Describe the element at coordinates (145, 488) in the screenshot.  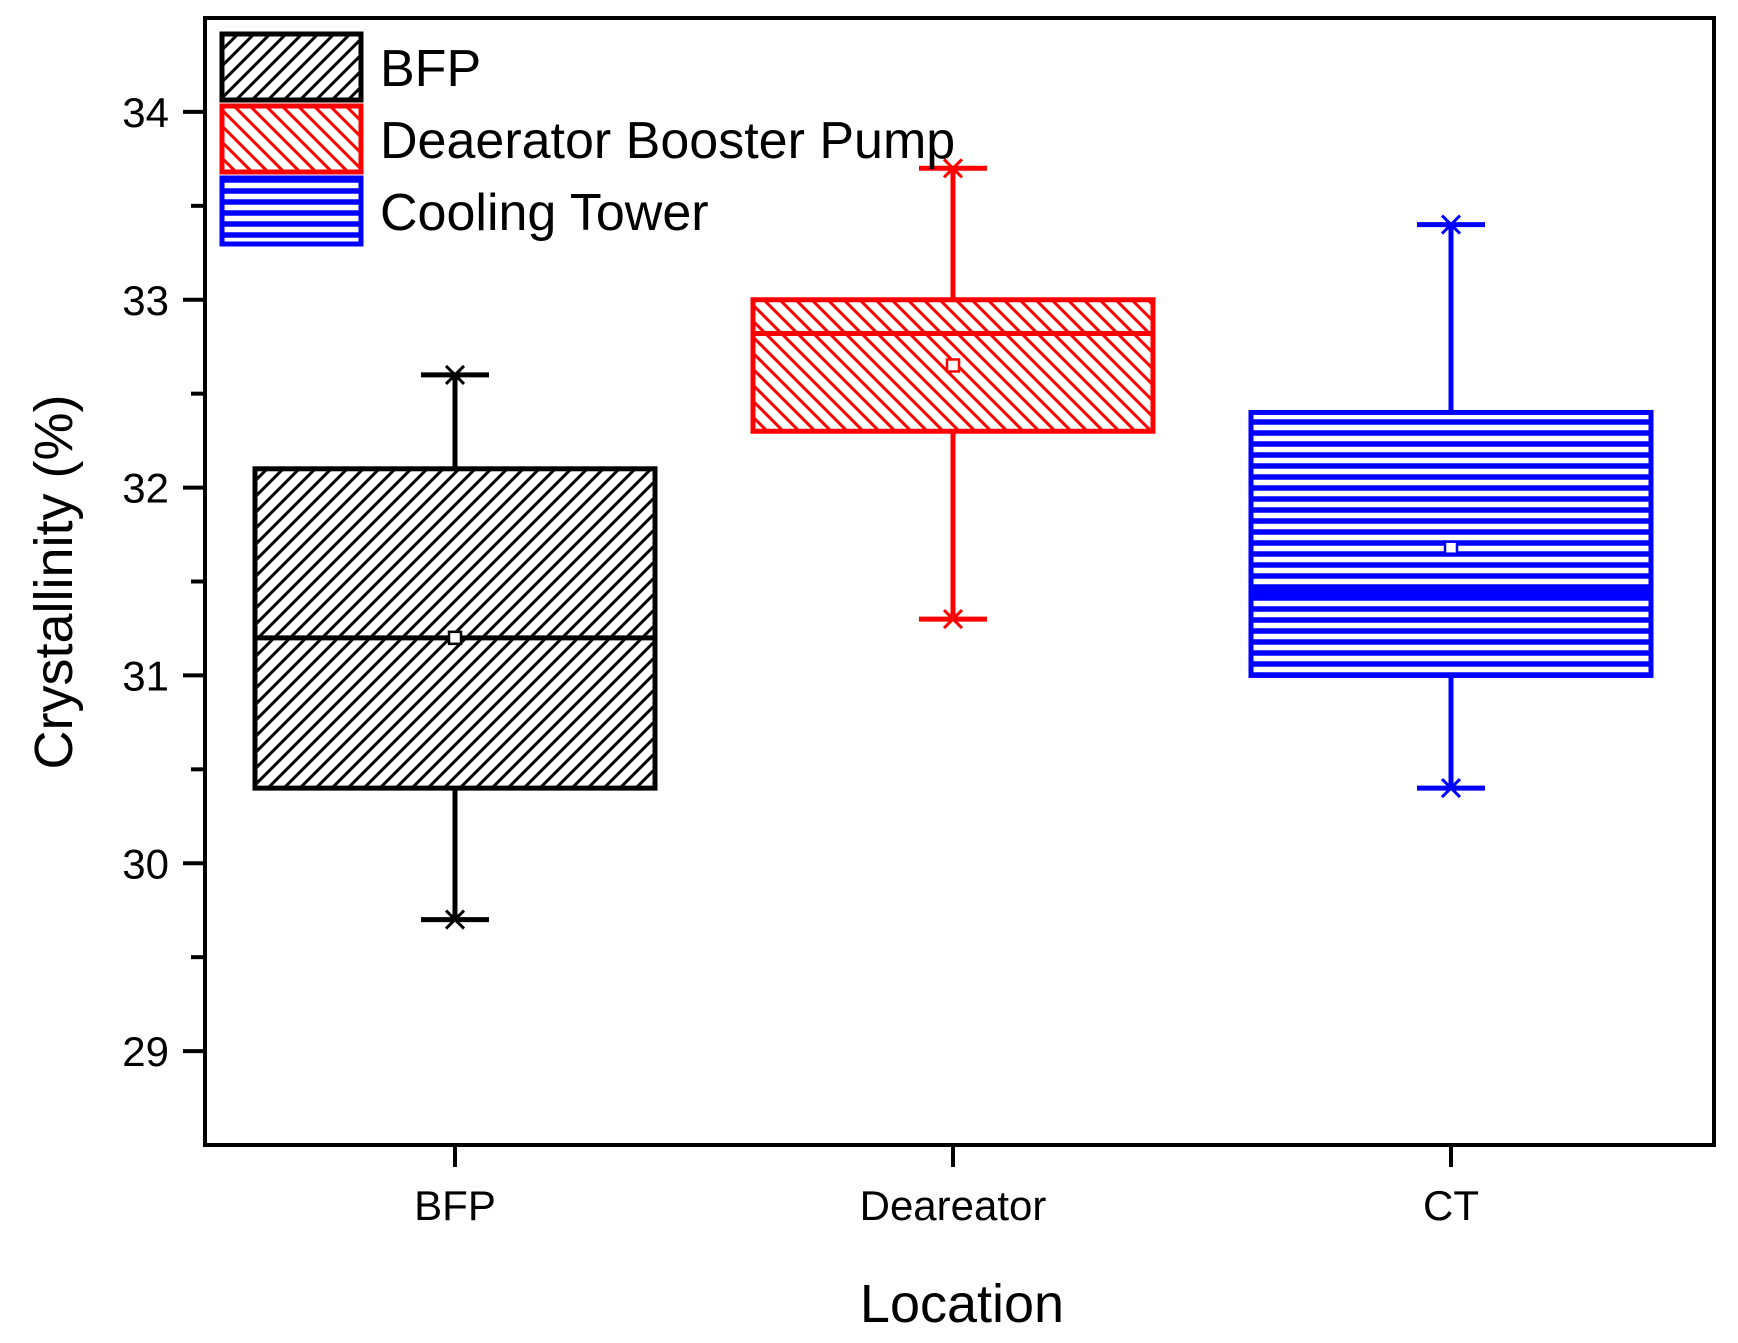
I see `y-tick-label: 32` at that location.